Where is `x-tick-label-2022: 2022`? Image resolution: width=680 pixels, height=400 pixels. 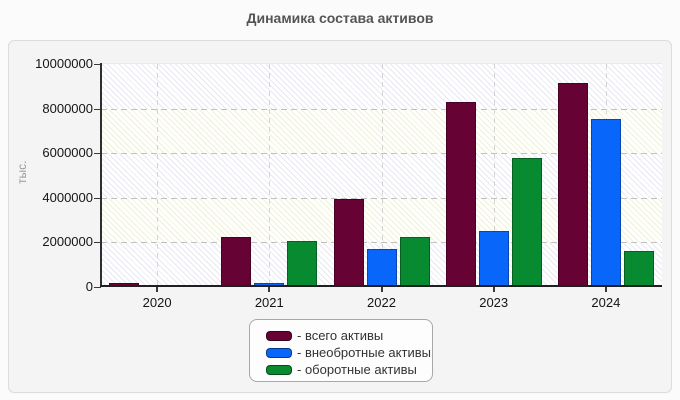 x-tick-label-2022: 2022 is located at coordinates (381, 302).